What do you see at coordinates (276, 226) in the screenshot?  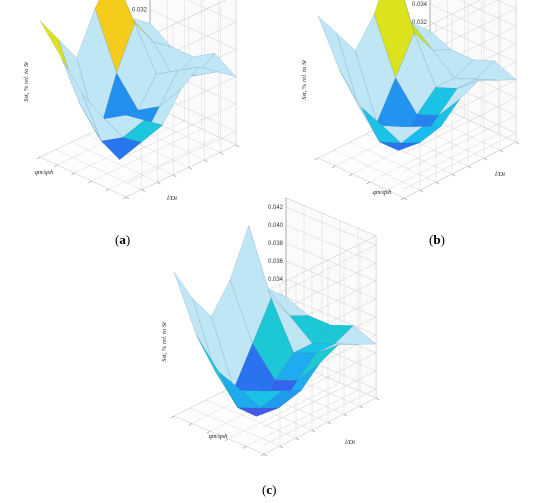 I see `z-tick-label: 0.040` at bounding box center [276, 226].